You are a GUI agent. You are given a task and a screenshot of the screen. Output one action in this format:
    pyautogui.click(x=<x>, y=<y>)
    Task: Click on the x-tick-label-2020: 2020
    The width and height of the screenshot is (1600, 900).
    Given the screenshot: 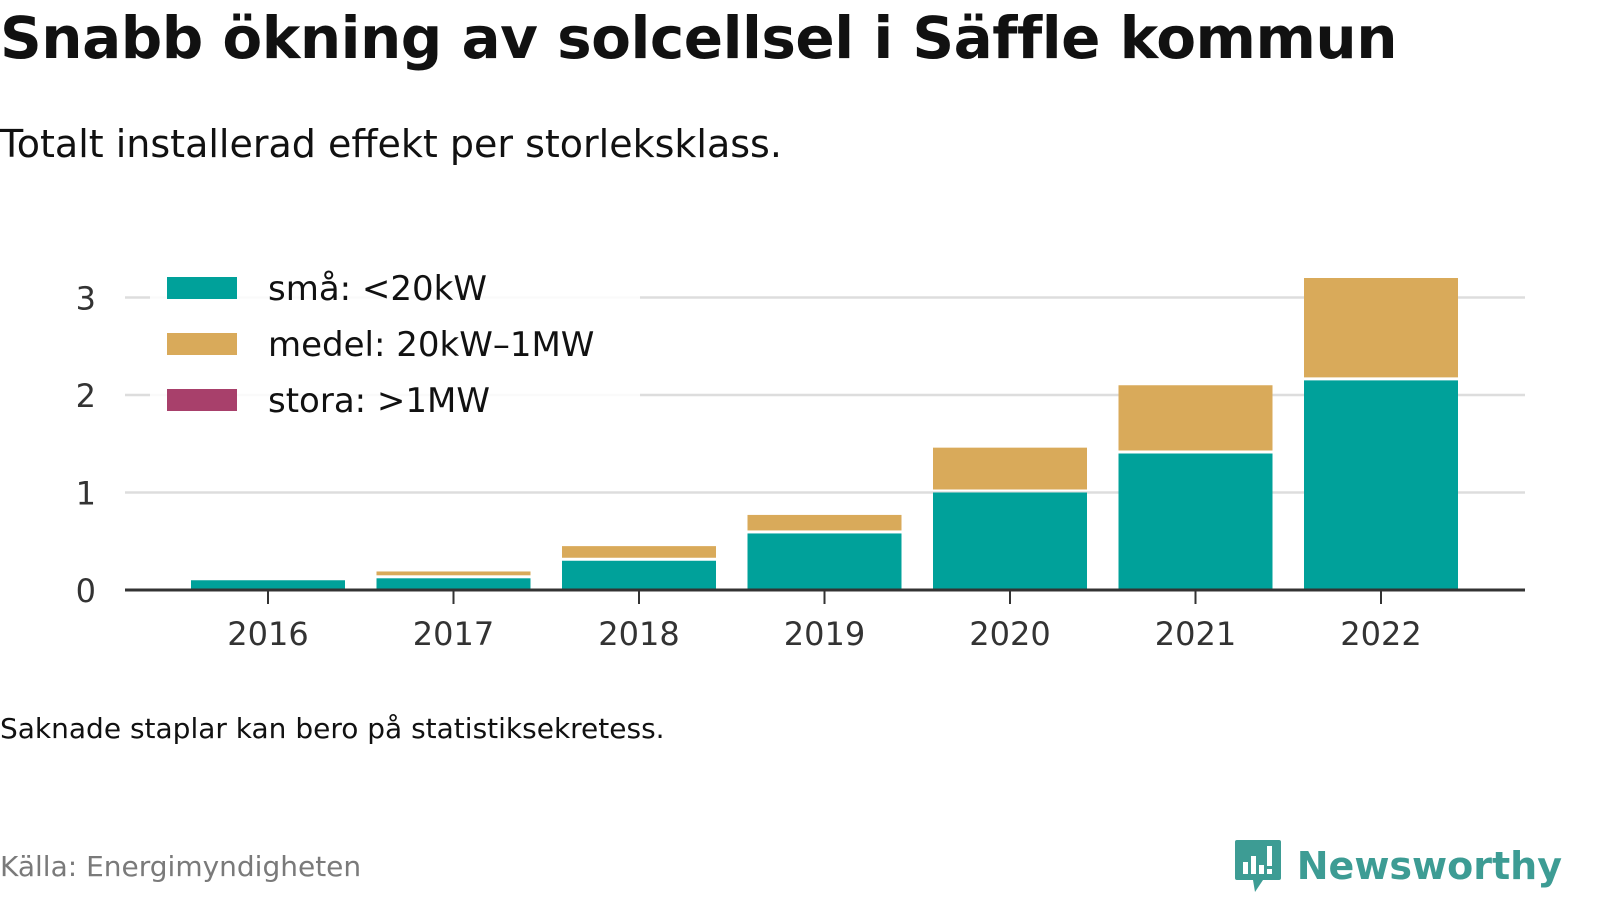 What is the action you would take?
    pyautogui.click(x=1009, y=634)
    